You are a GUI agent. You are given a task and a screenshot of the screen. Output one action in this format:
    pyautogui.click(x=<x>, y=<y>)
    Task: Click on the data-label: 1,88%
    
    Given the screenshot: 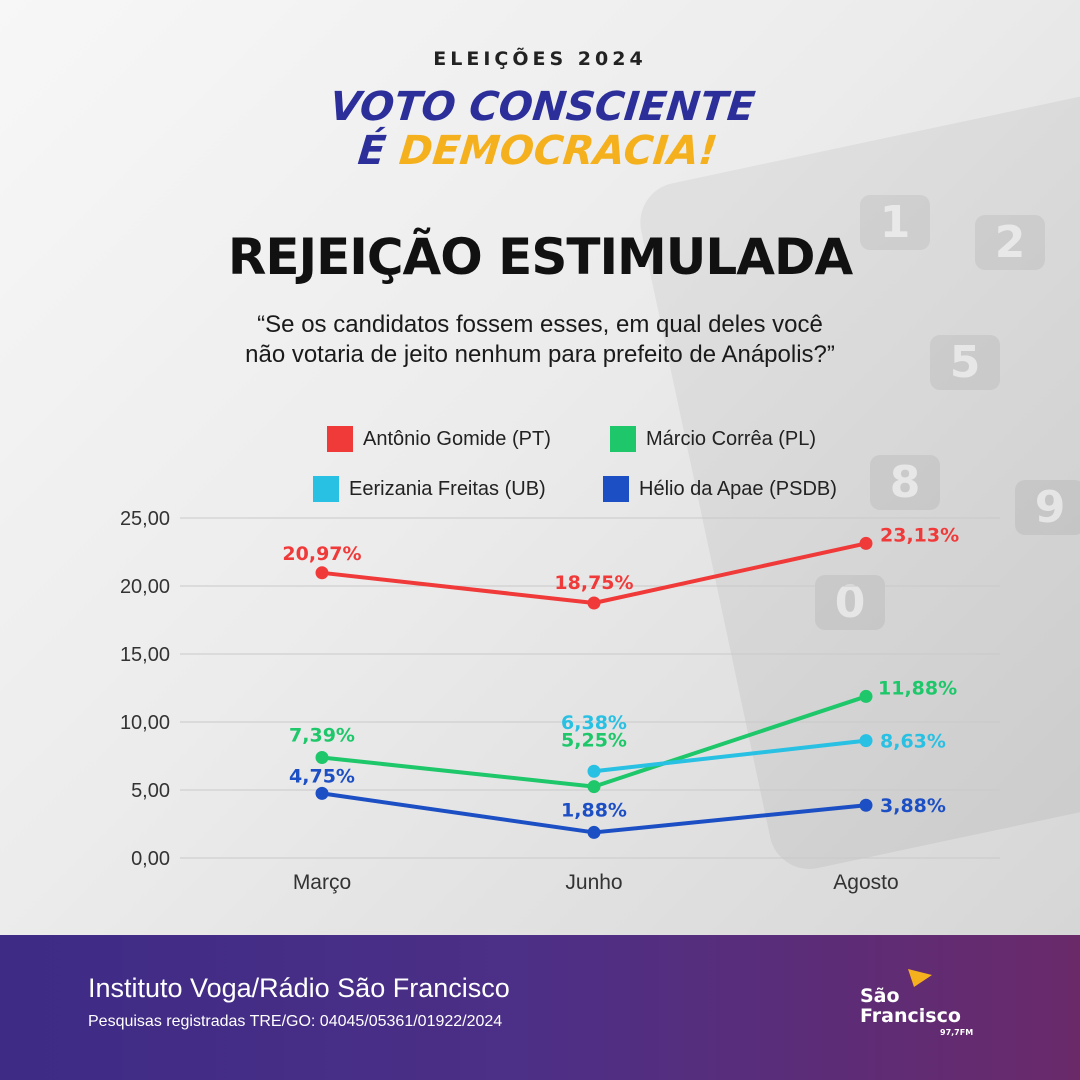 What is the action you would take?
    pyautogui.click(x=594, y=810)
    